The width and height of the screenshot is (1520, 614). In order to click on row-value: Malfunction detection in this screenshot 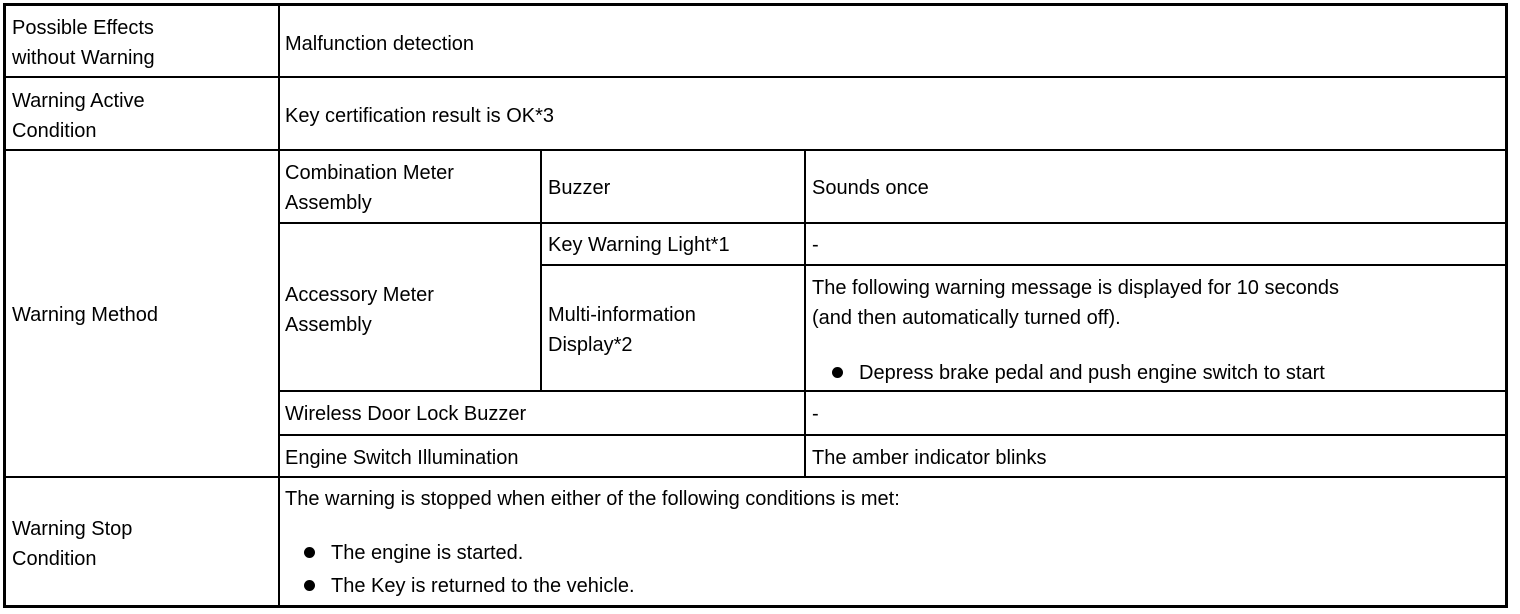, I will do `click(380, 44)`.